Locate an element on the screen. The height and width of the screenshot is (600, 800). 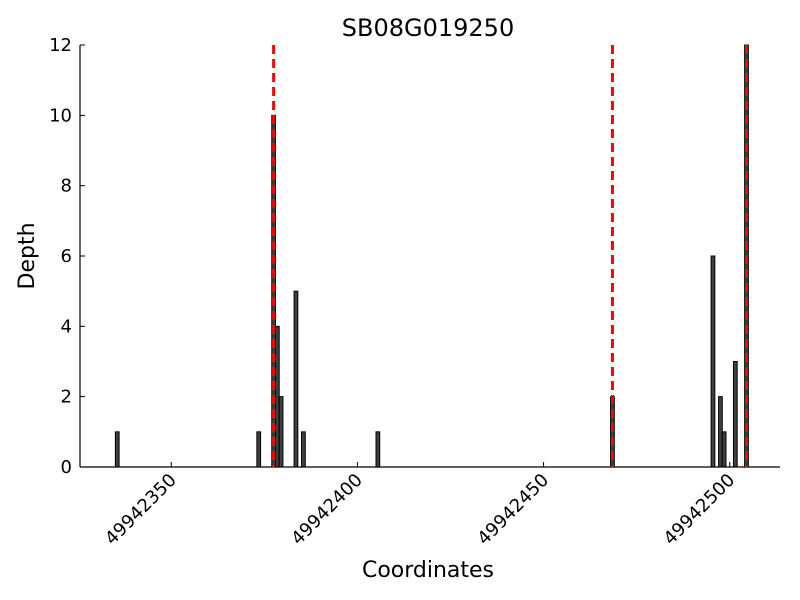
y-tick-label: 2 is located at coordinates (66, 397).